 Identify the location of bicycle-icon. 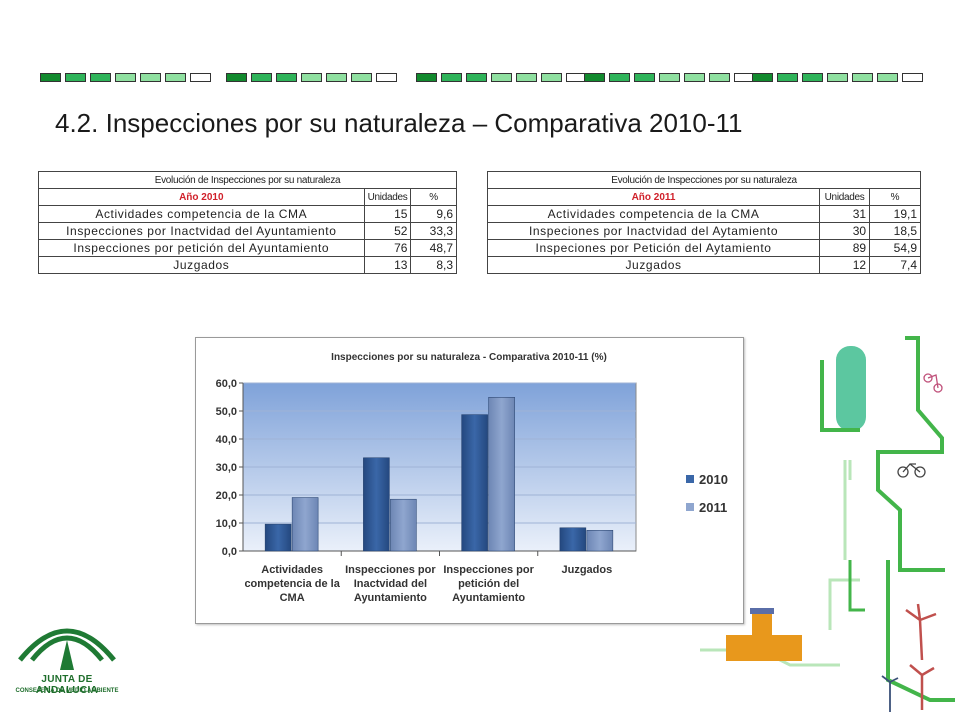
(911, 470).